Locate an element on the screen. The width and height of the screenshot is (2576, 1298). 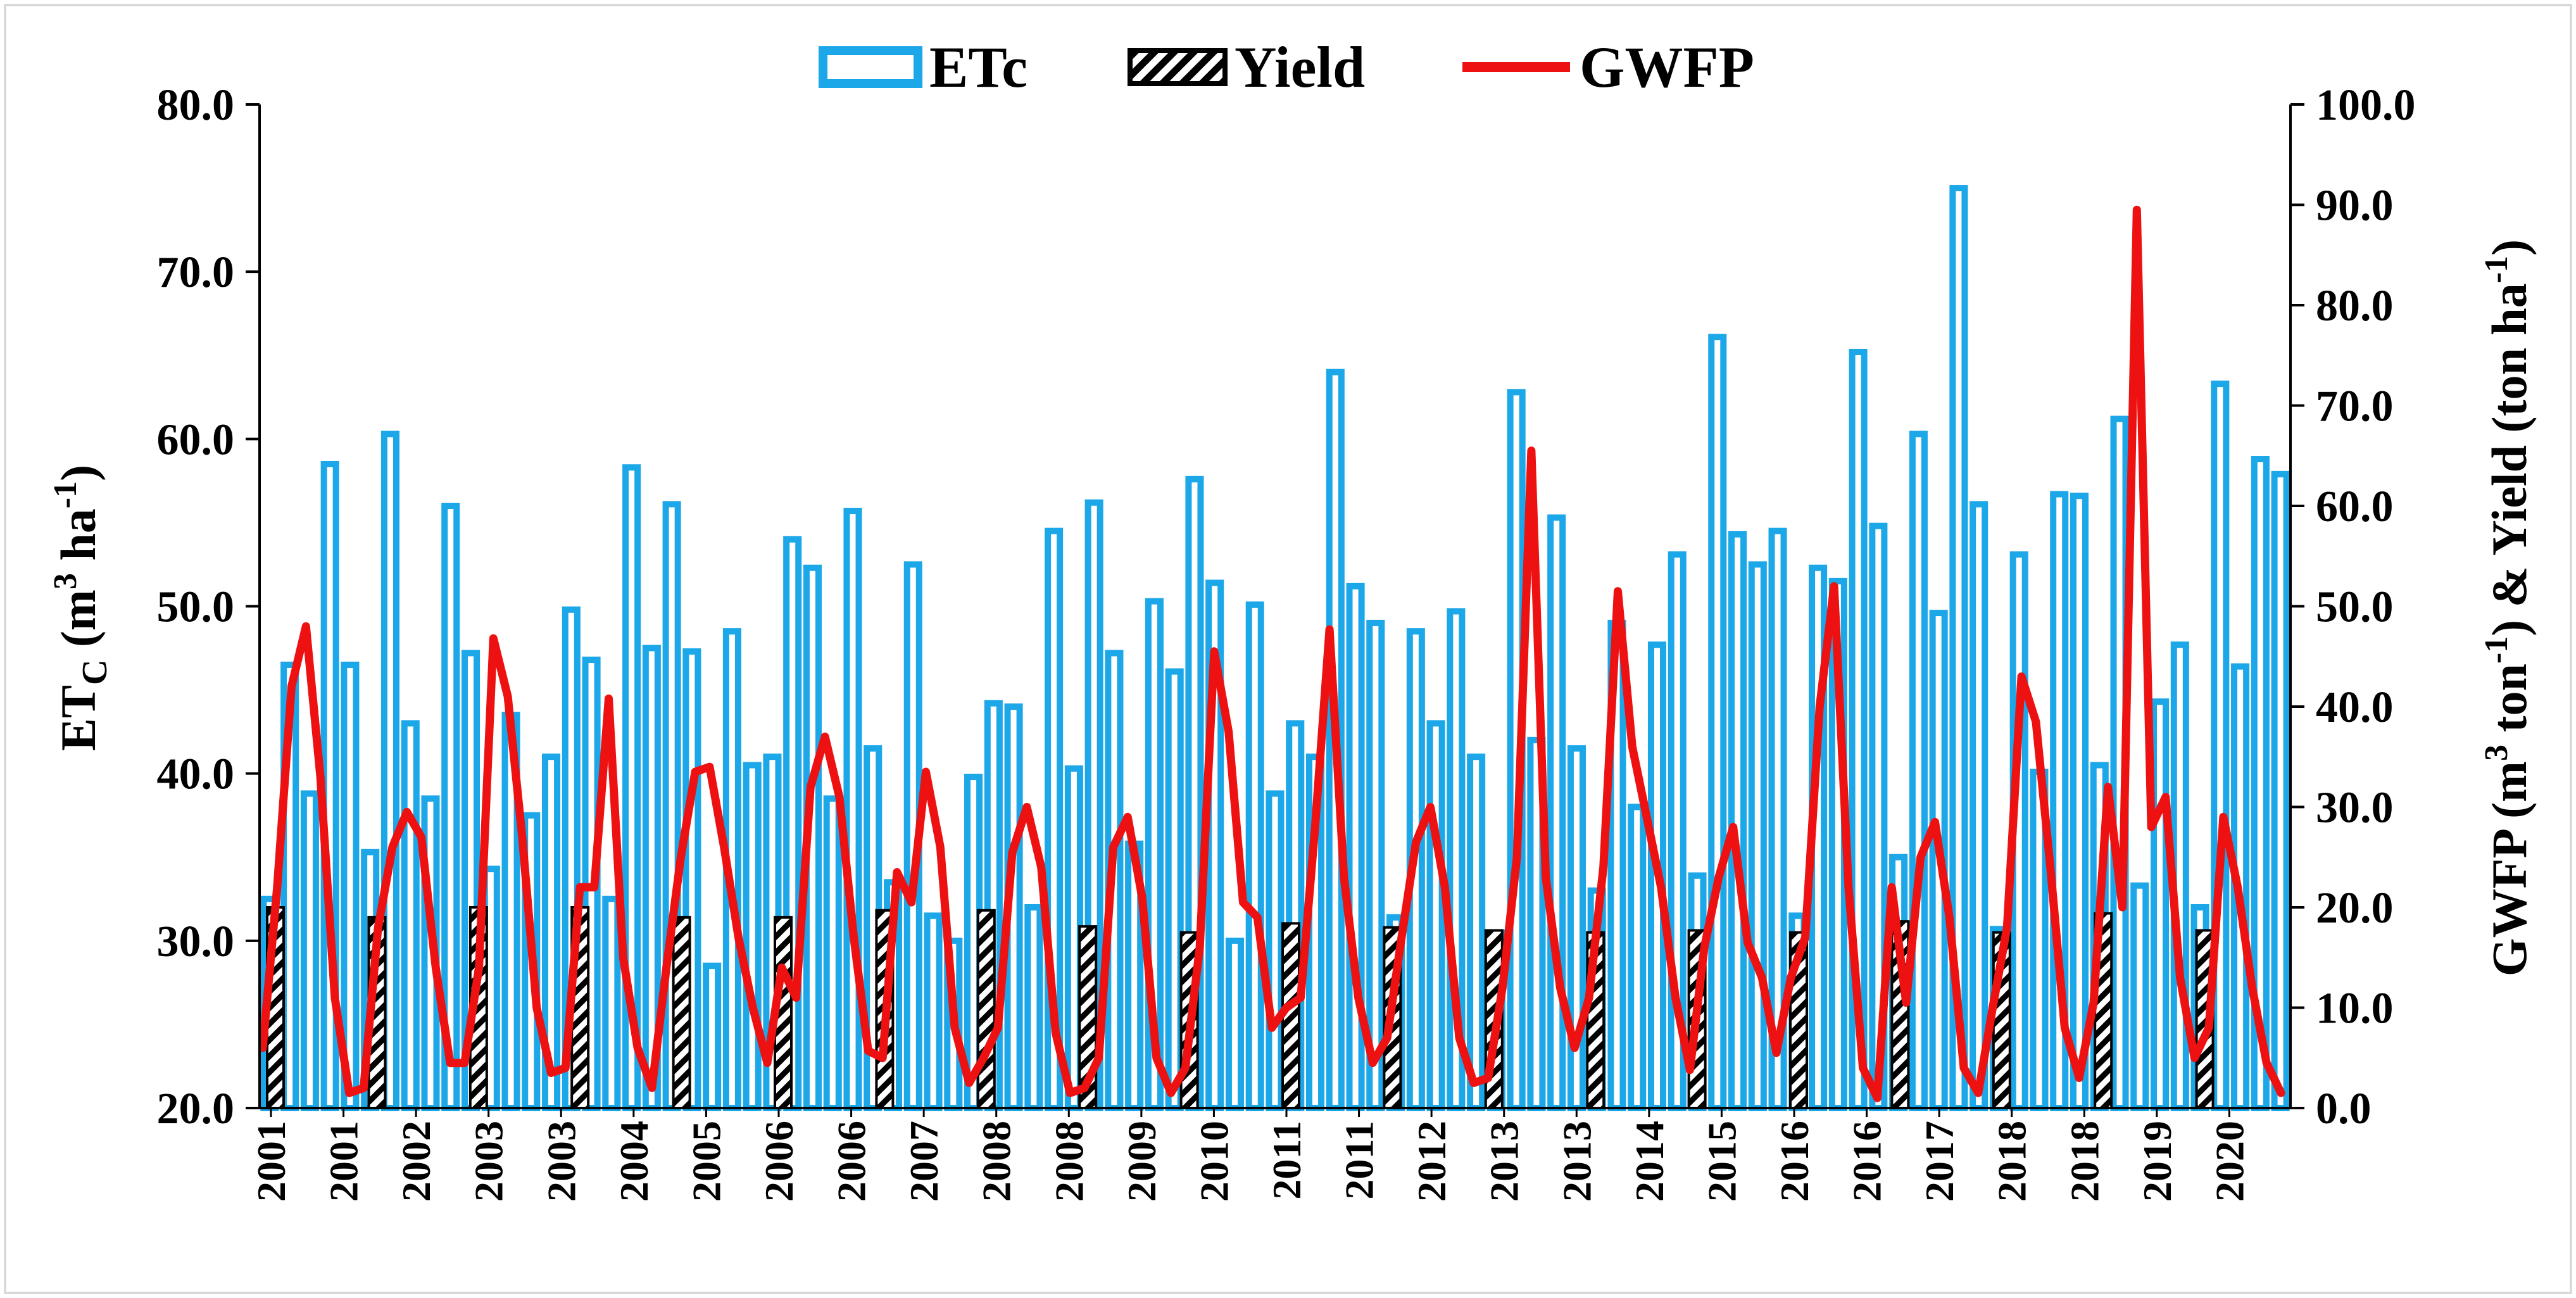
right-tick-label: 10.0 is located at coordinates (2355, 1009).